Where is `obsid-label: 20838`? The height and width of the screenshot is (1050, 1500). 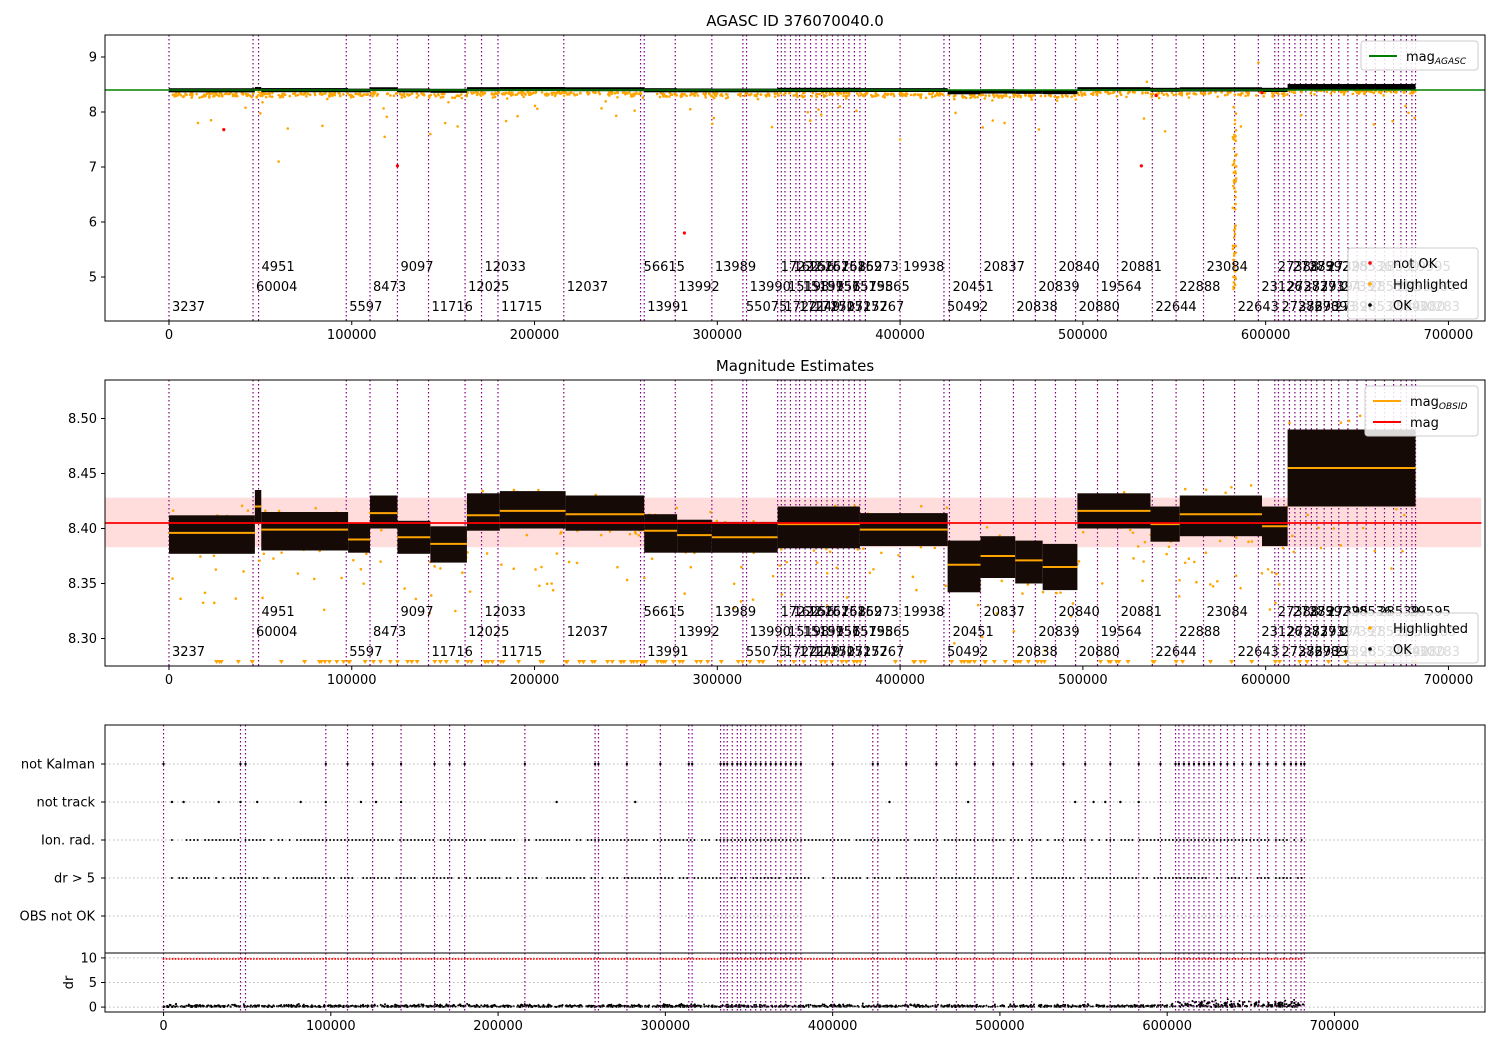
obsid-label: 20838 is located at coordinates (1036, 307).